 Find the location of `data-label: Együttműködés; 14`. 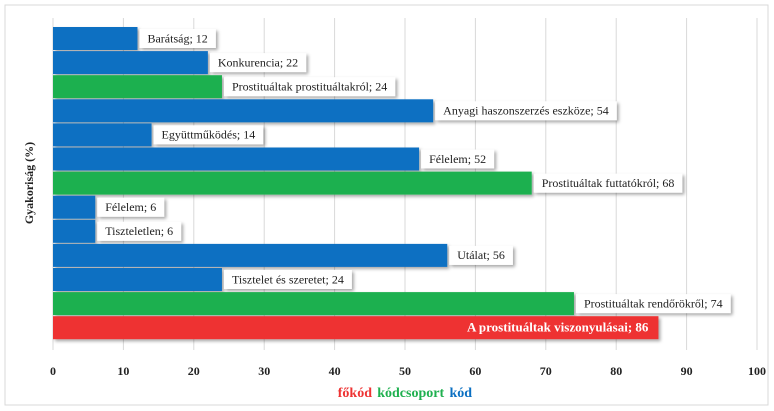

data-label: Együttműködés; 14 is located at coordinates (209, 135).